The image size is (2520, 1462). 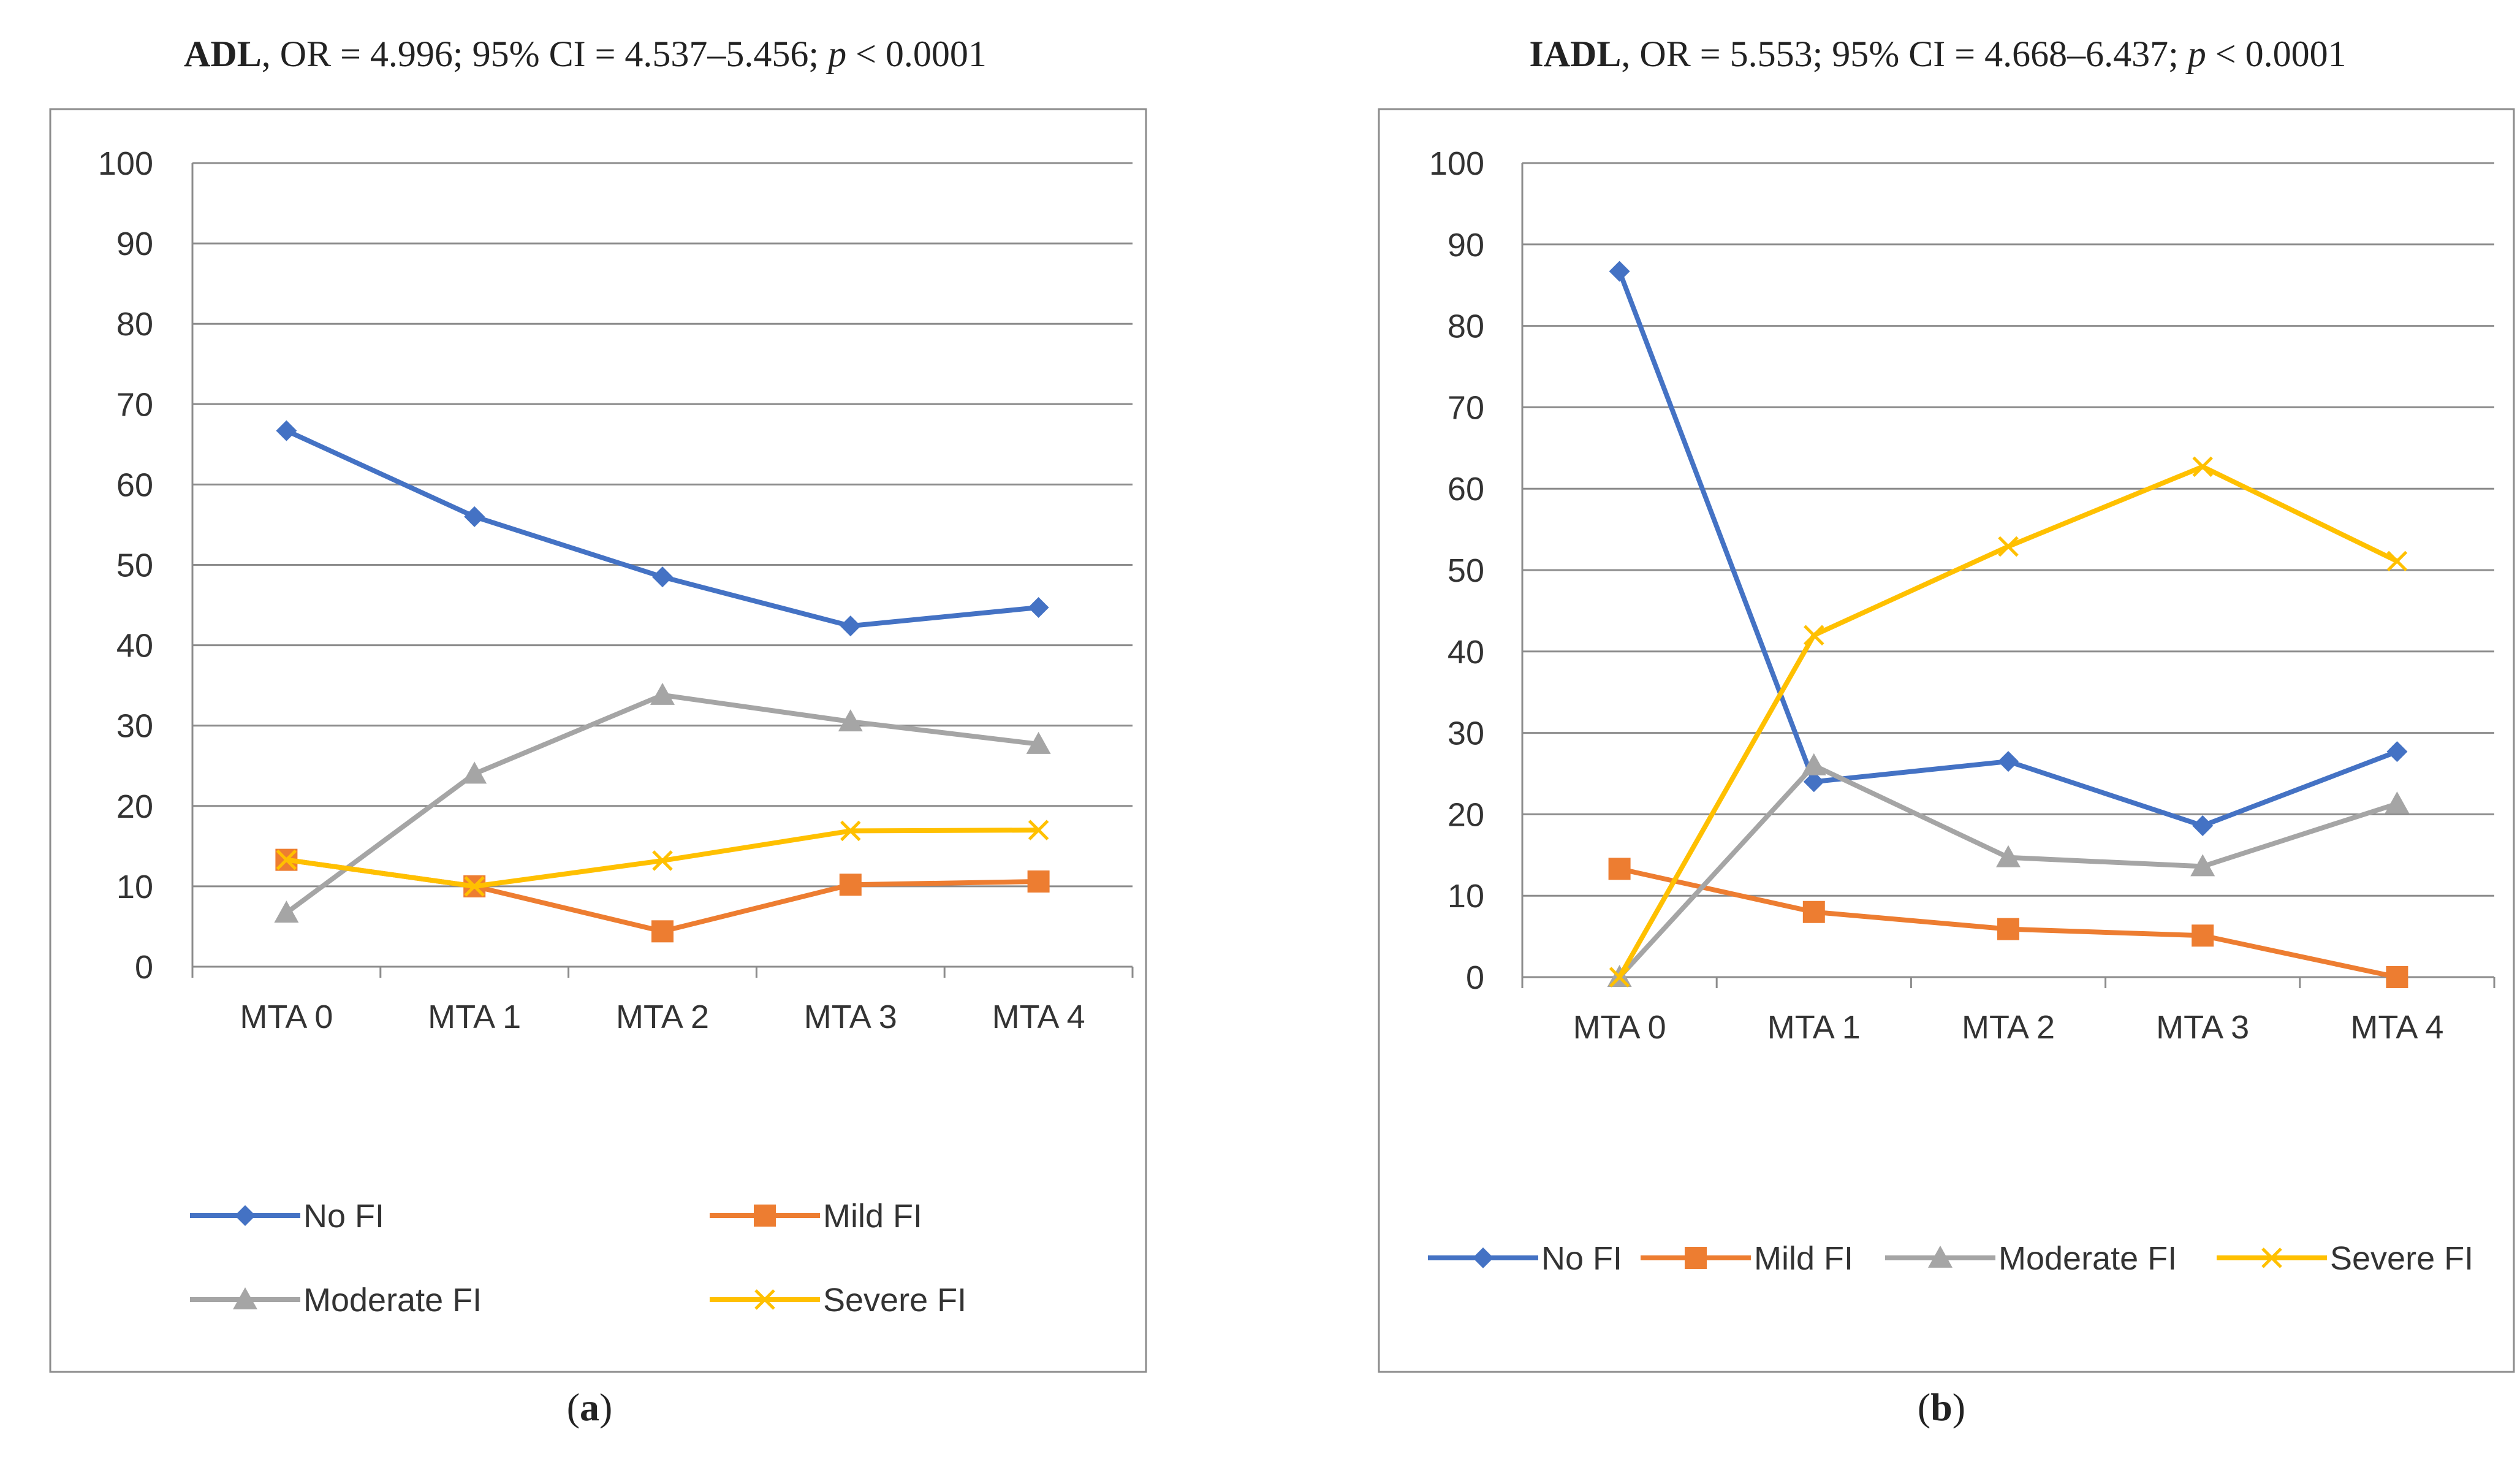 I want to click on series-line-no-fi, so click(x=662, y=528).